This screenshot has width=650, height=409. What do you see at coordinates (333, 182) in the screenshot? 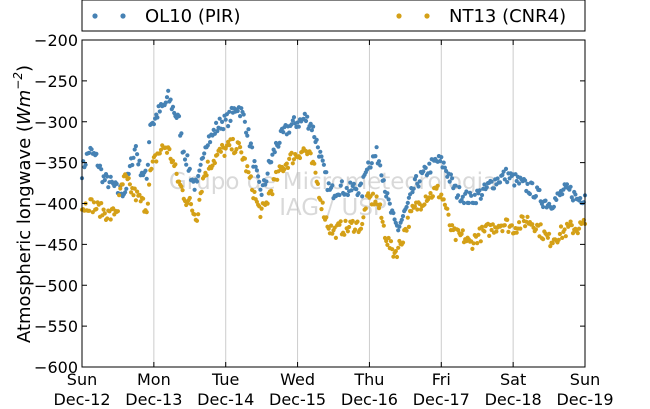
I see `watermark-line-1: Grupo de Micrometeorologia` at bounding box center [333, 182].